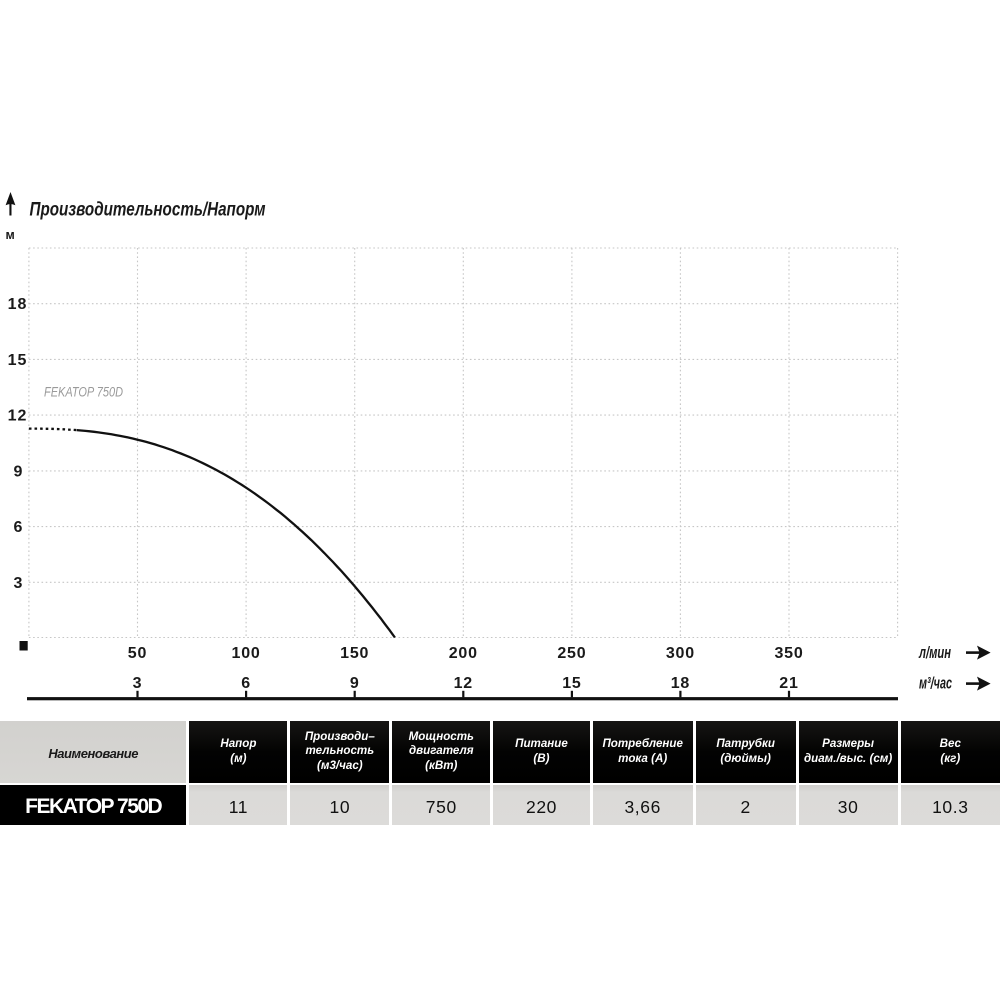 The width and height of the screenshot is (1000, 1000). I want to click on svg-text: 250, so click(571, 653).